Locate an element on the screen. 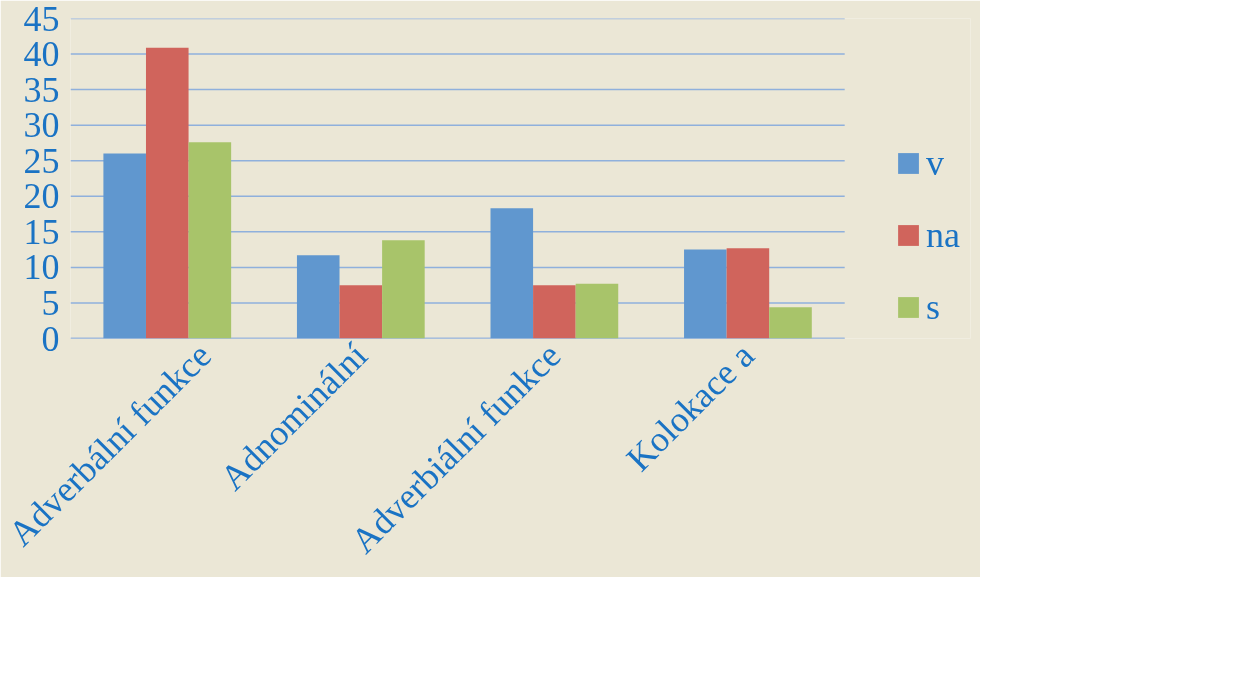 The width and height of the screenshot is (1251, 683). legend-label: v is located at coordinates (935, 163).